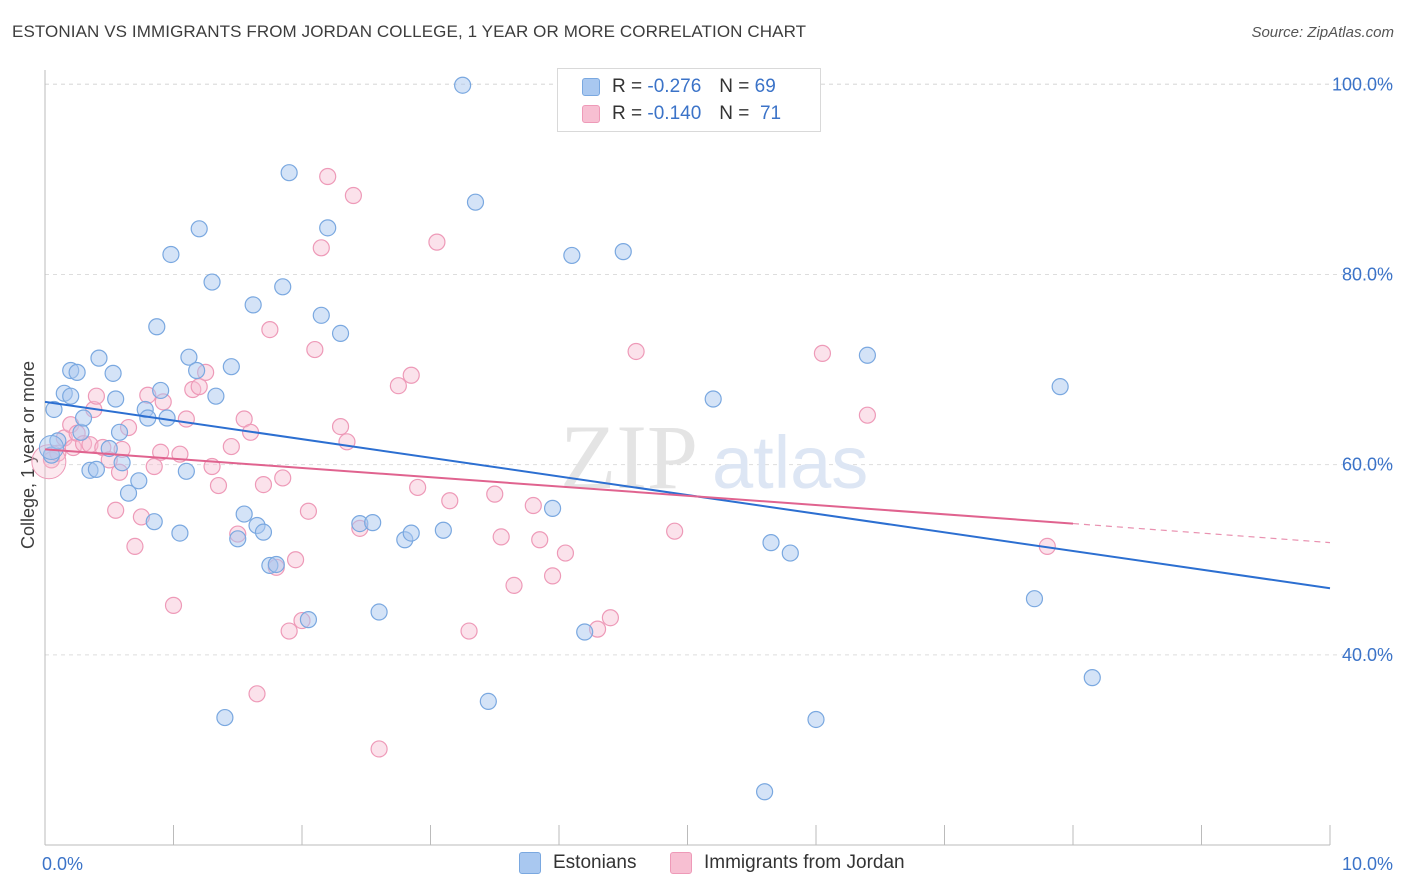  Describe the element at coordinates (62, 864) in the screenshot. I see `x-tick-label: 0.0%` at that location.